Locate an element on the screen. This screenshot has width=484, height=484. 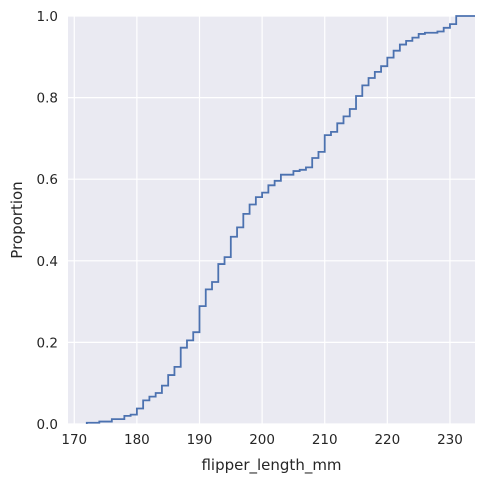
y-tick-label: 1.0 is located at coordinates (47, 17).